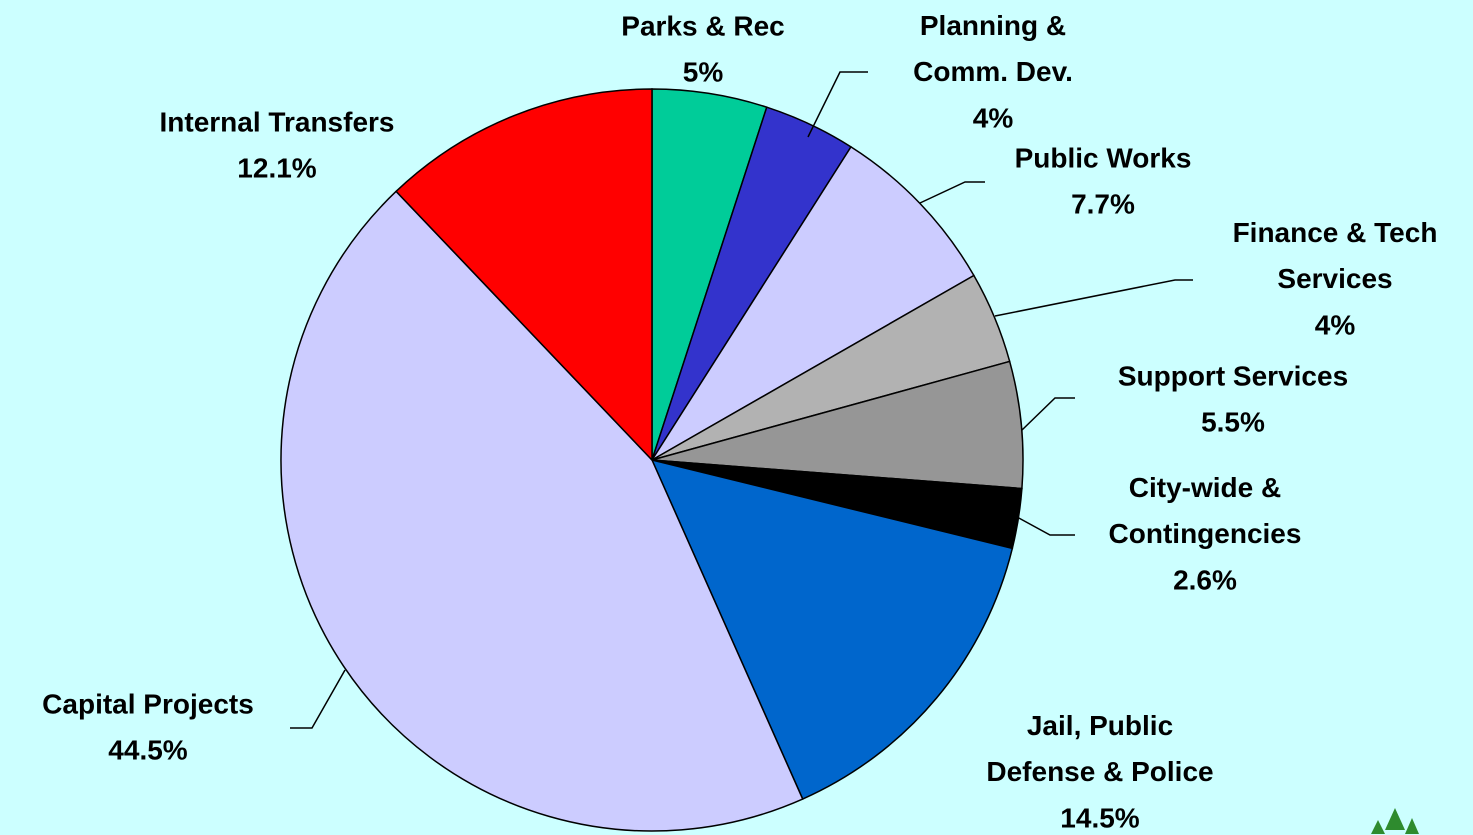  What do you see at coordinates (1103, 203) in the screenshot?
I see `slice-value-label: 7.7%` at bounding box center [1103, 203].